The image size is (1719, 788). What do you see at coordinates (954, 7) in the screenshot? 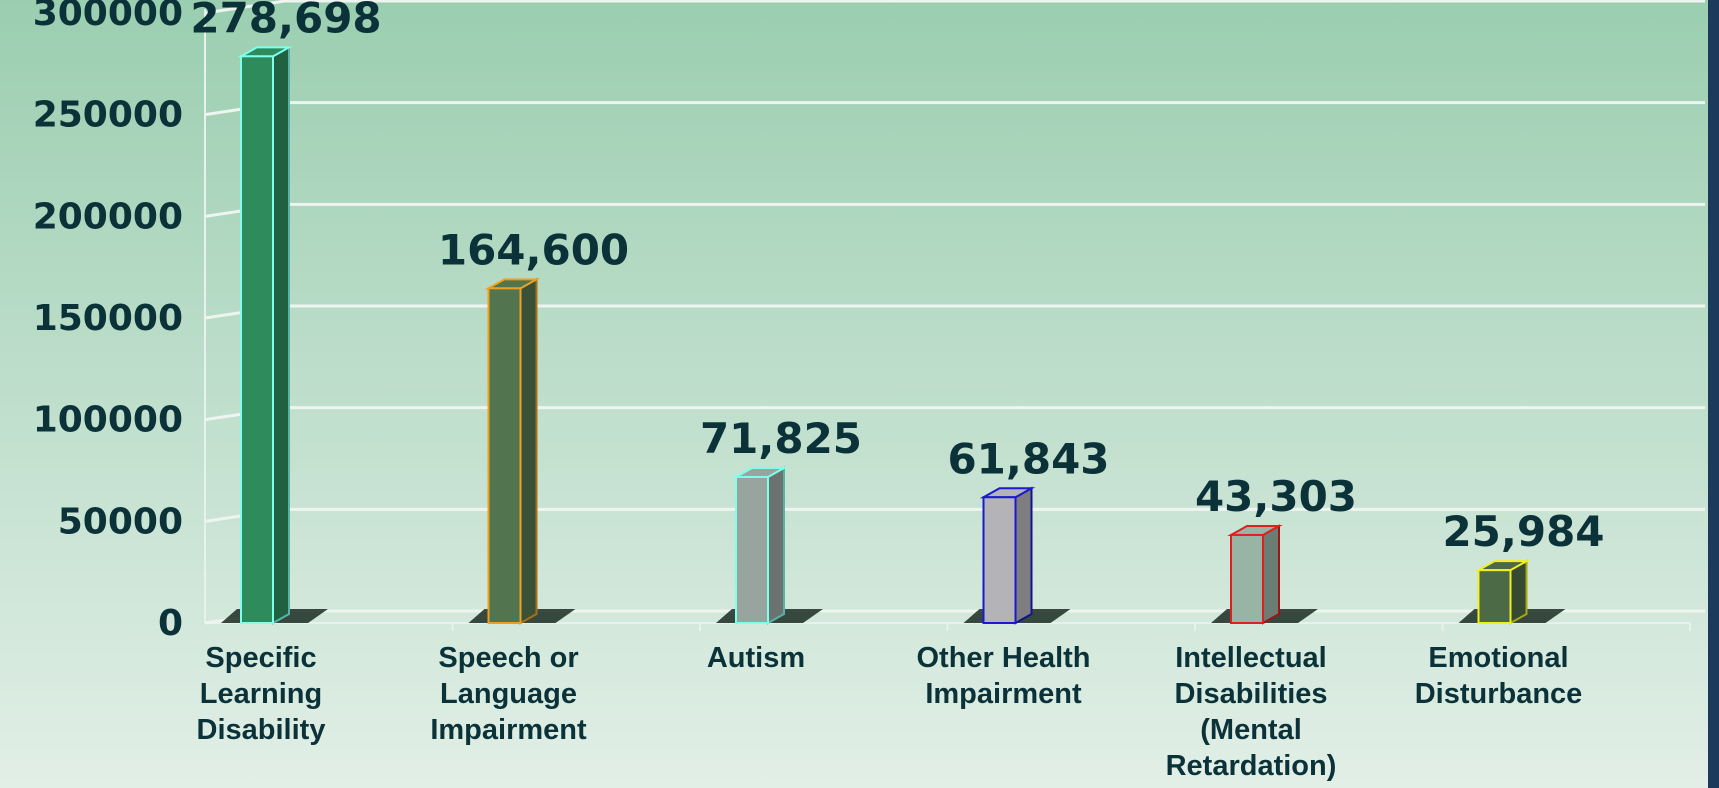
I see `grid-line` at bounding box center [954, 7].